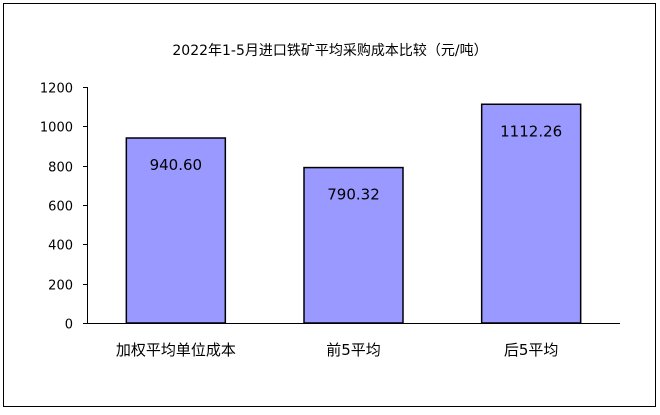 Image resolution: width=660 pixels, height=415 pixels. What do you see at coordinates (176, 165) in the screenshot?
I see `data-label: 940.60` at bounding box center [176, 165].